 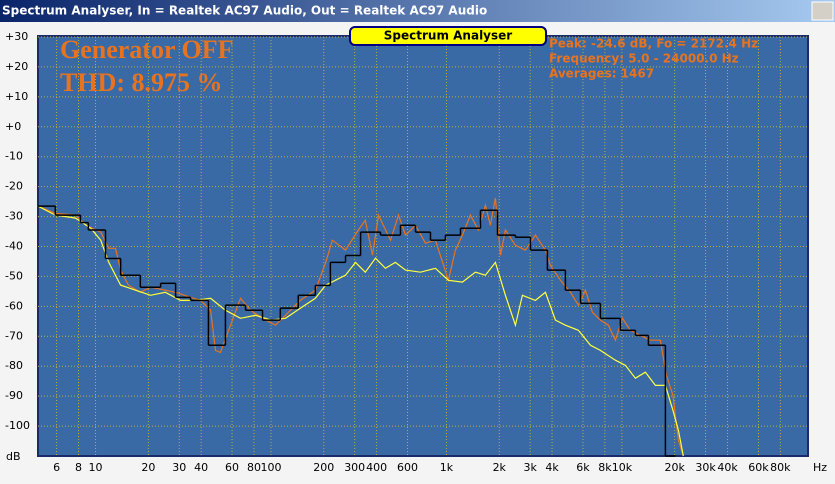 What do you see at coordinates (758, 467) in the screenshot?
I see `x-tick-label: 60k` at bounding box center [758, 467].